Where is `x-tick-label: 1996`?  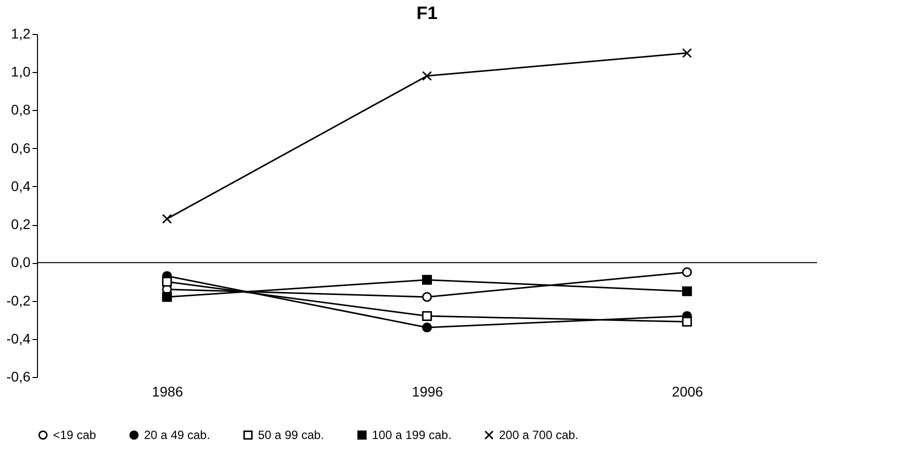 x-tick-label: 1996 is located at coordinates (428, 392).